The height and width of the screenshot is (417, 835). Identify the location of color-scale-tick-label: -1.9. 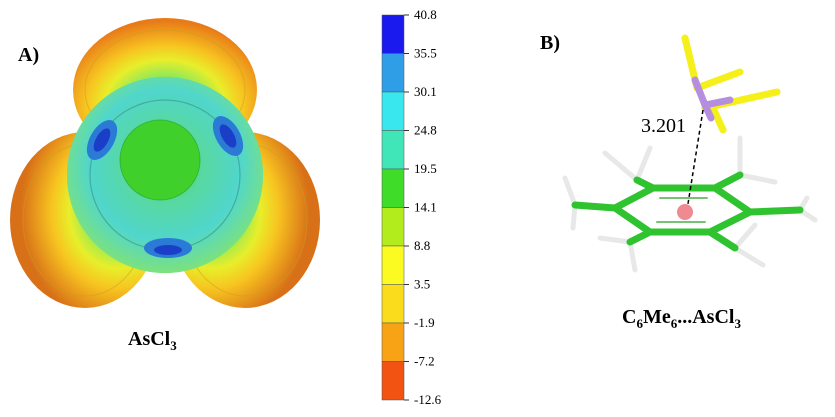
(424, 322).